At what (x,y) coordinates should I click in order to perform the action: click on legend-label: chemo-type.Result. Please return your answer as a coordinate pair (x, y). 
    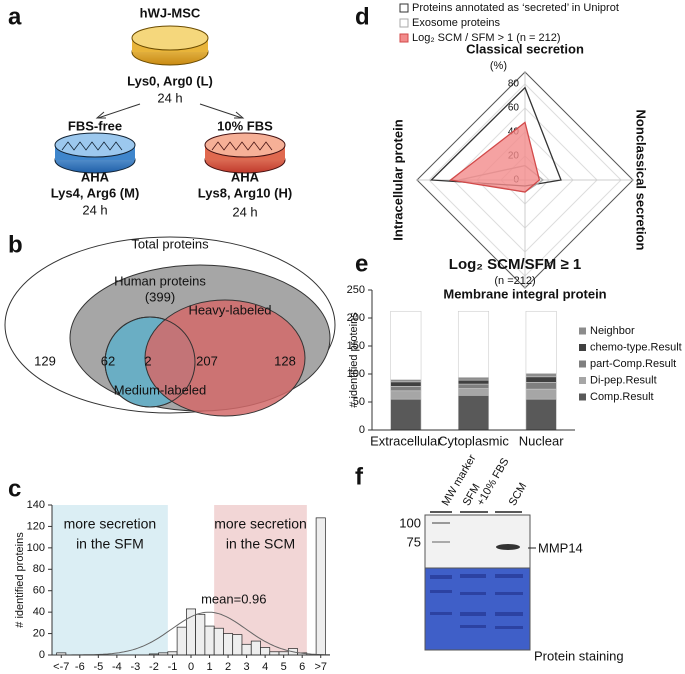
    Looking at the image, I should click on (636, 347).